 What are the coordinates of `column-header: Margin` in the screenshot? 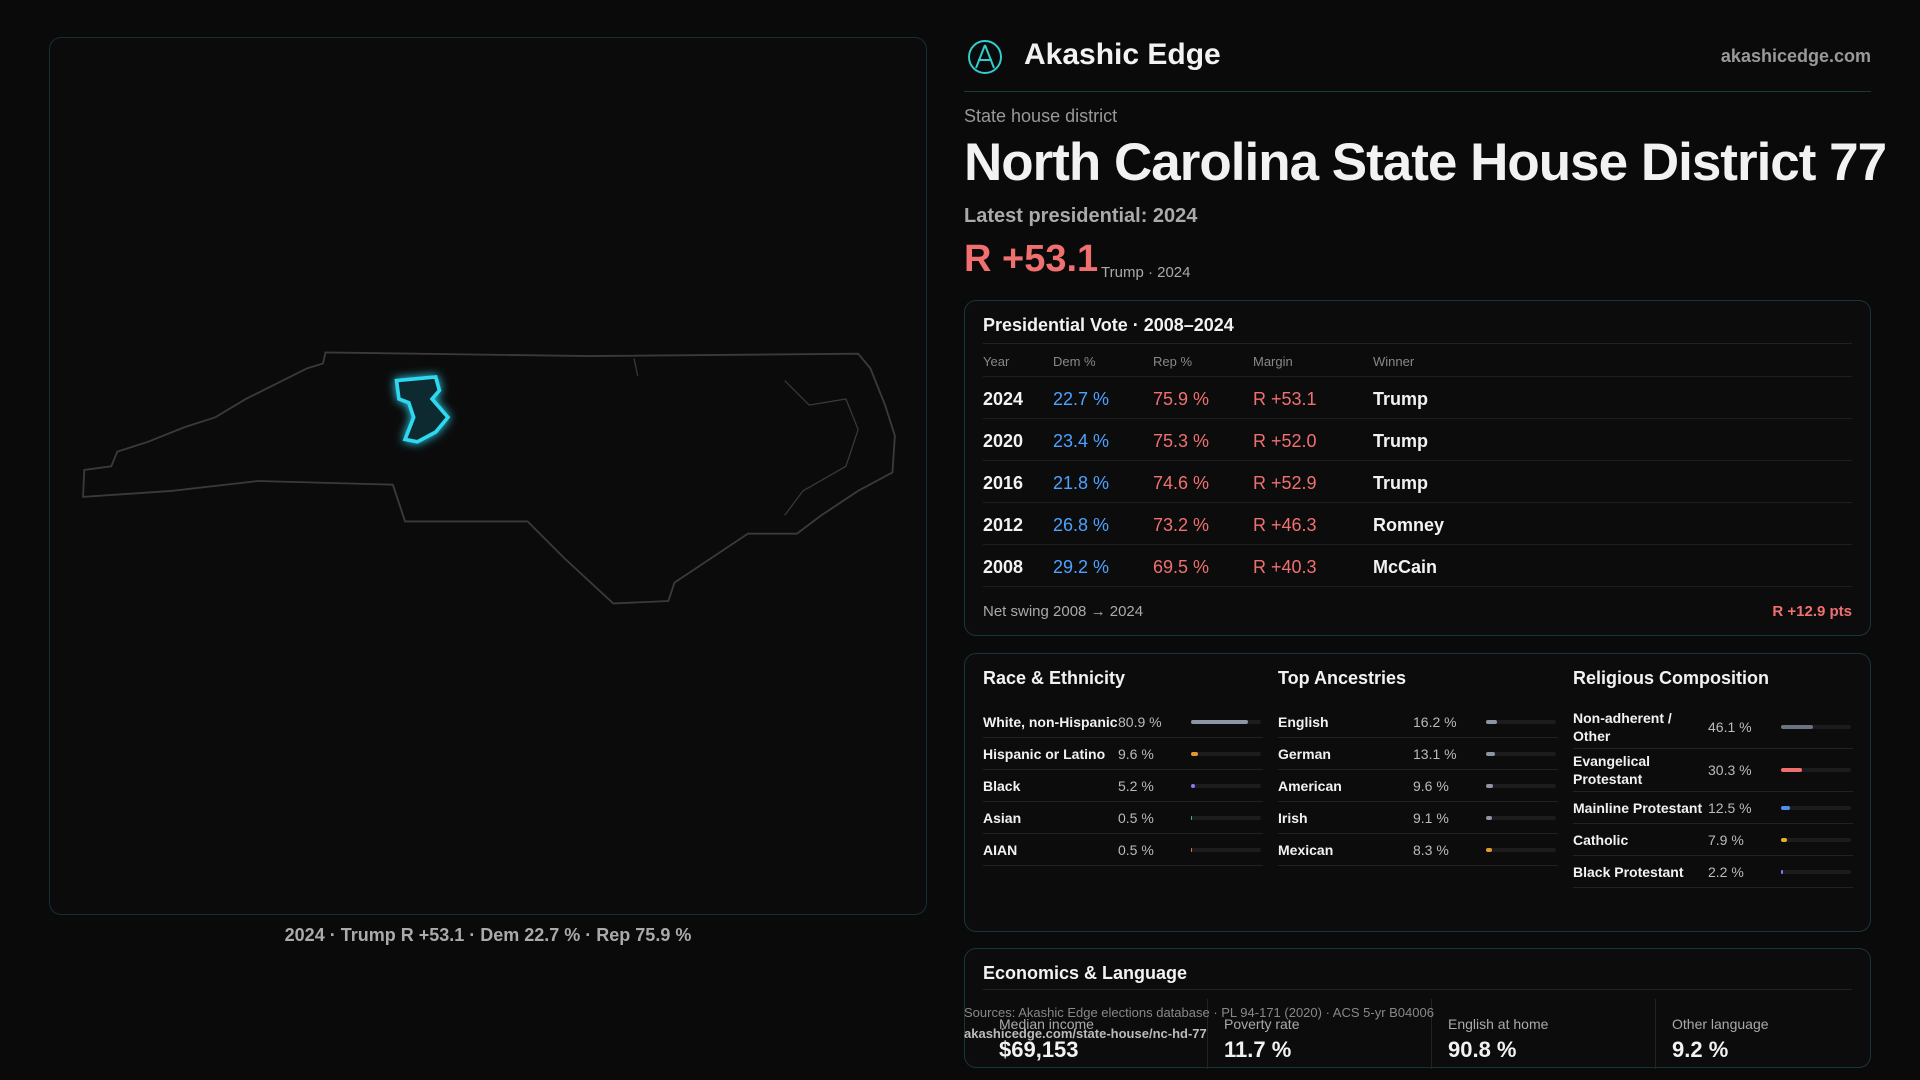 It's located at (1273, 361).